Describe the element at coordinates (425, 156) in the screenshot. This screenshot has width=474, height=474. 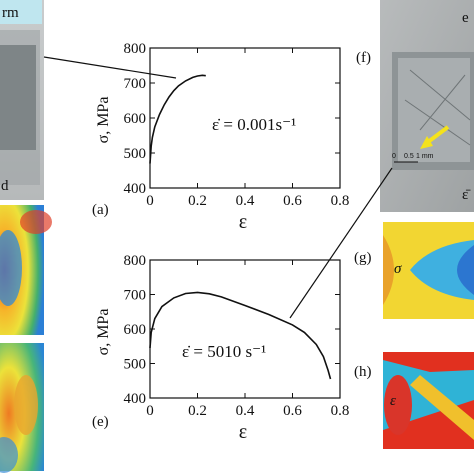
I see `scale-bar-label-max: 1 mm` at that location.